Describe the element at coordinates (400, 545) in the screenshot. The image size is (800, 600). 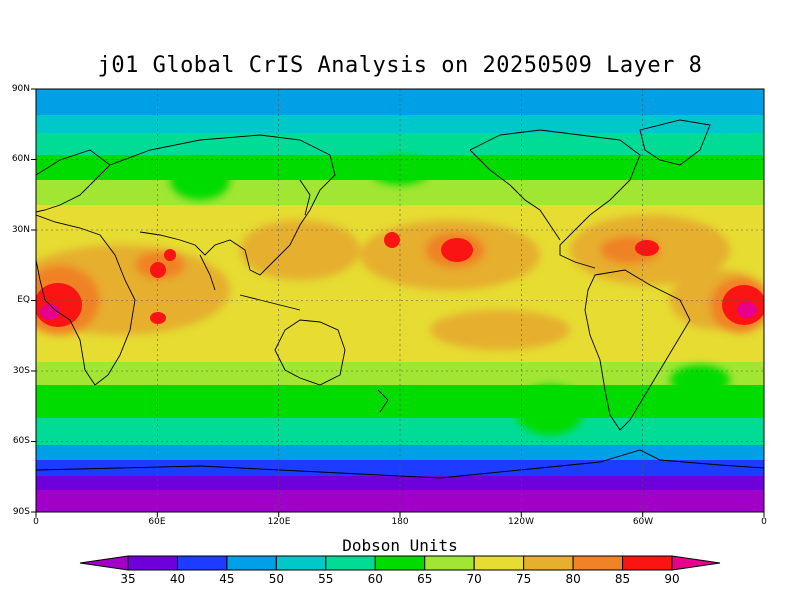
I see `units-label: Dobson Units` at that location.